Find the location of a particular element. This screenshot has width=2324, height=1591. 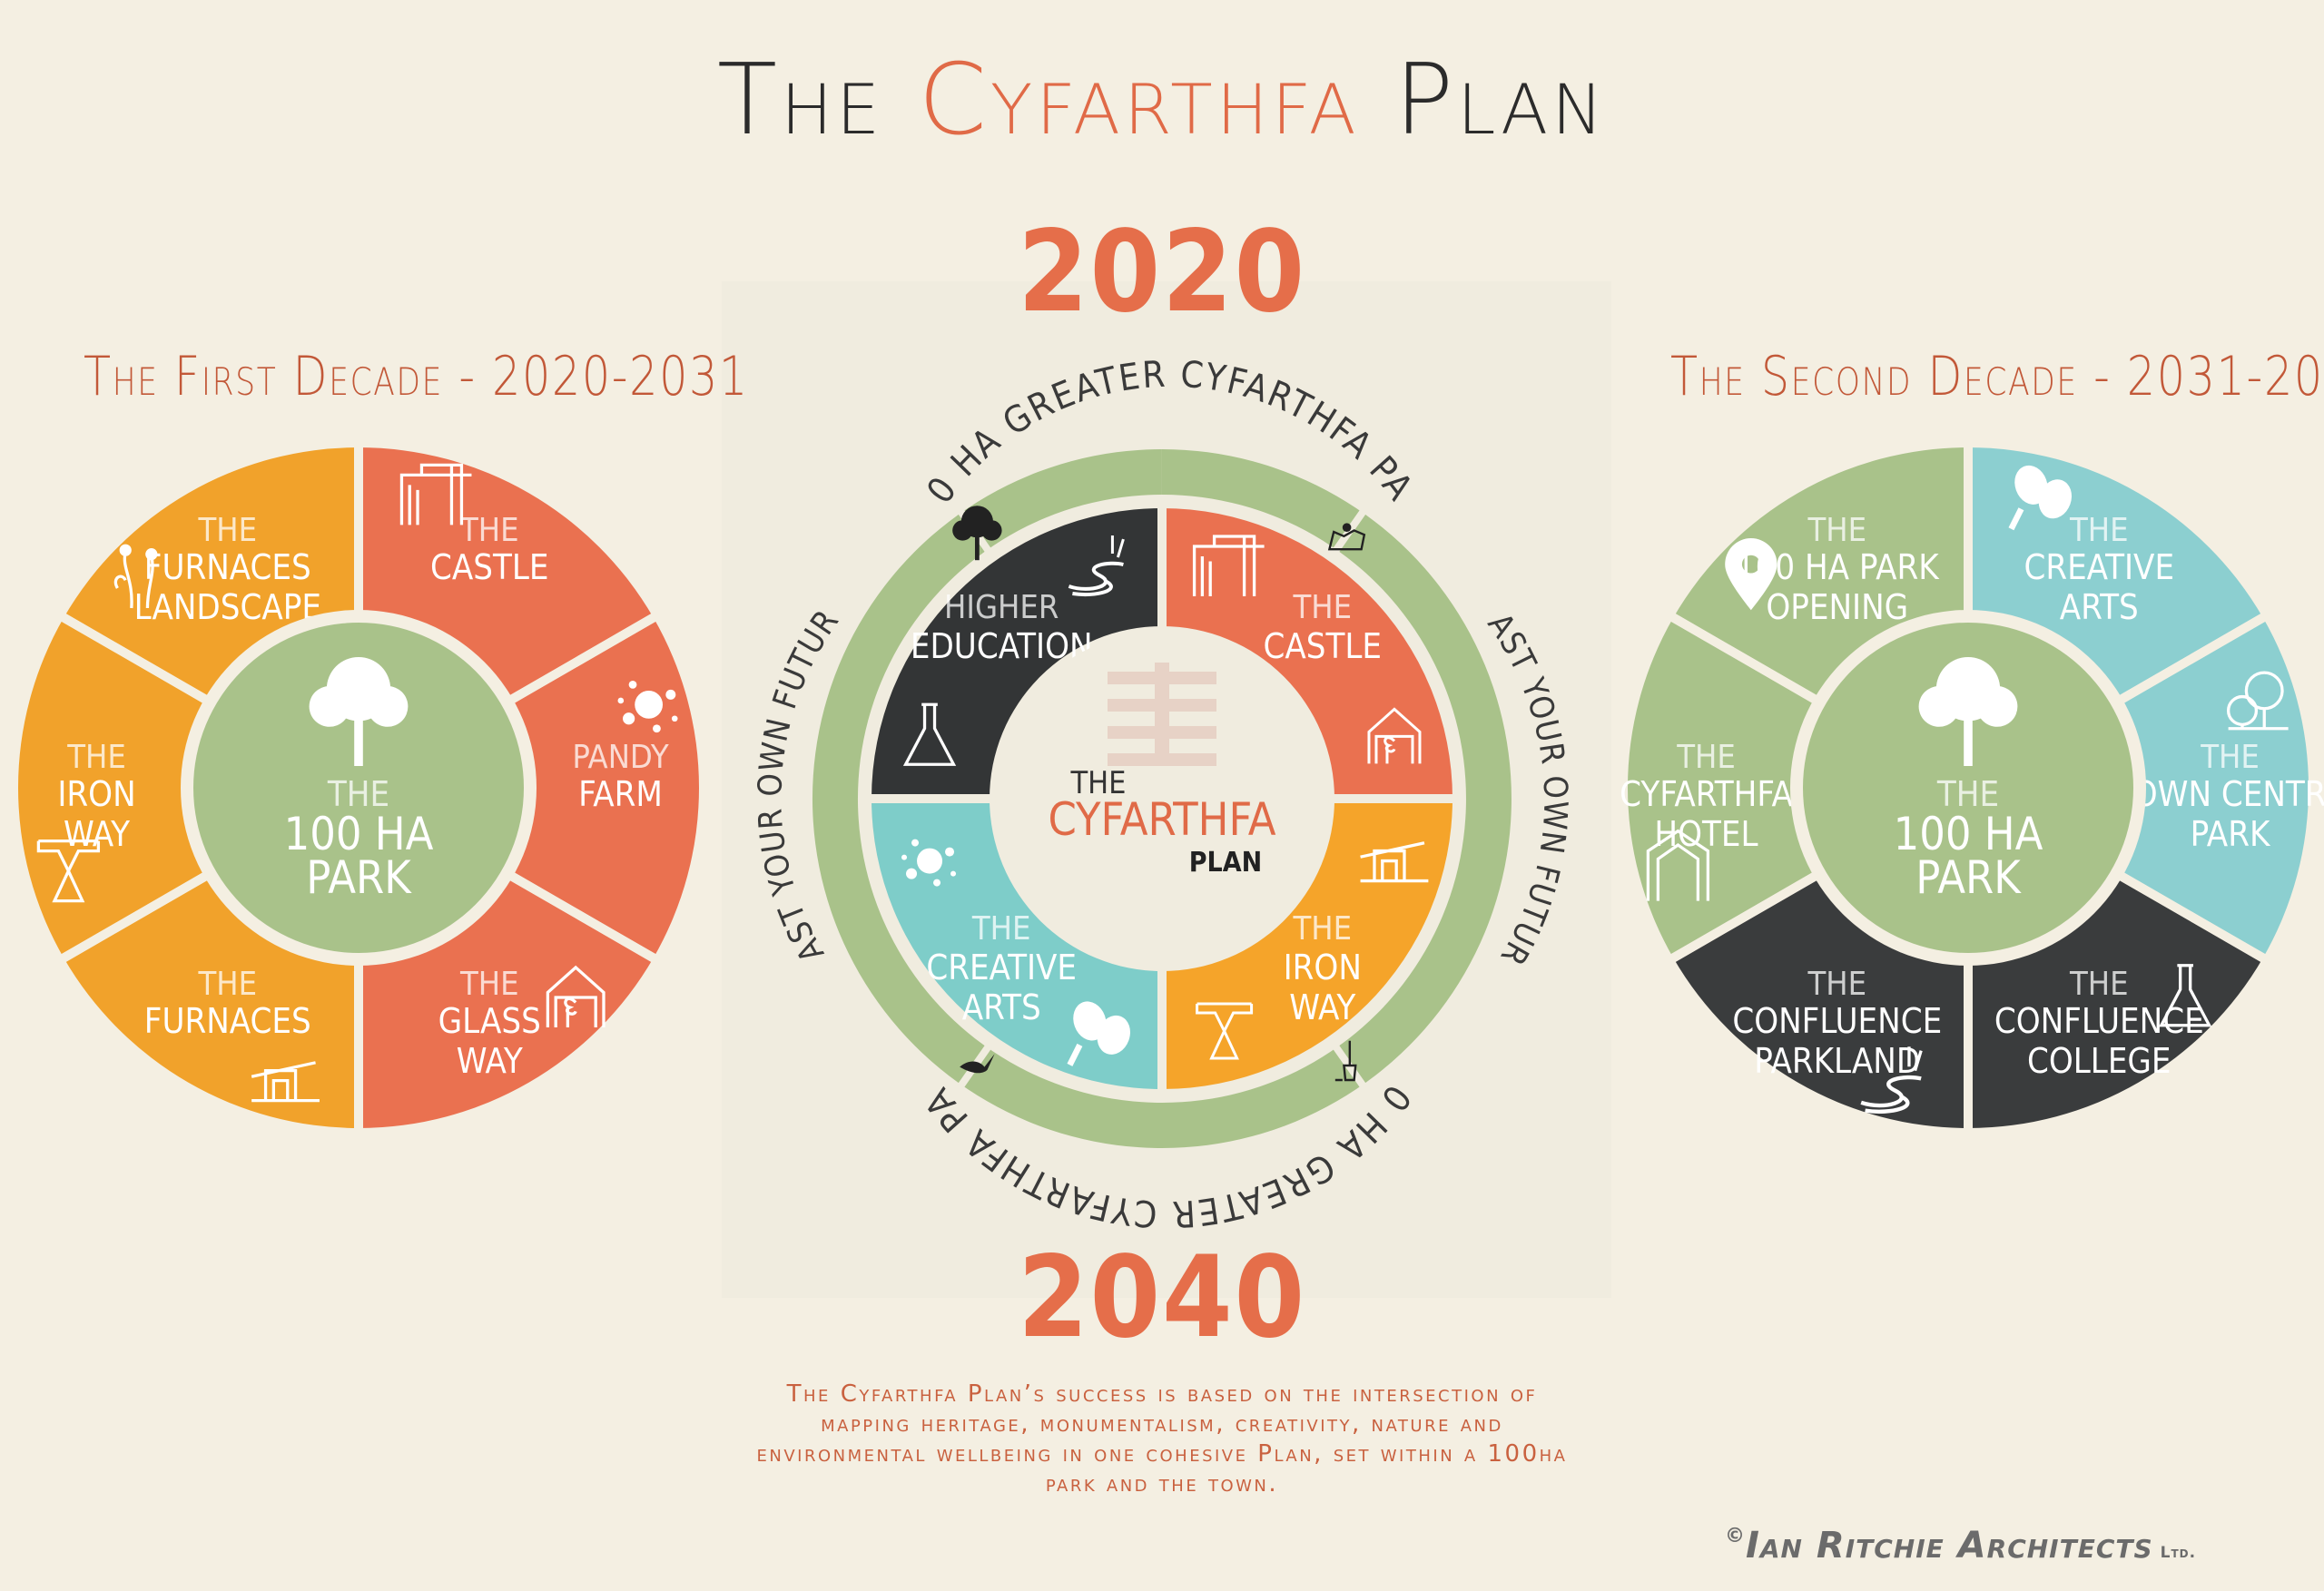

logo-disc is located at coordinates (1162, 799).